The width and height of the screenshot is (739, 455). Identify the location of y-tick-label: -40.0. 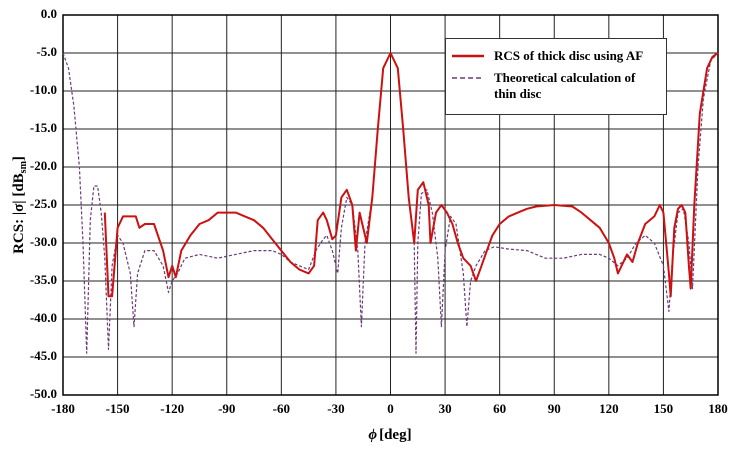
(43, 317).